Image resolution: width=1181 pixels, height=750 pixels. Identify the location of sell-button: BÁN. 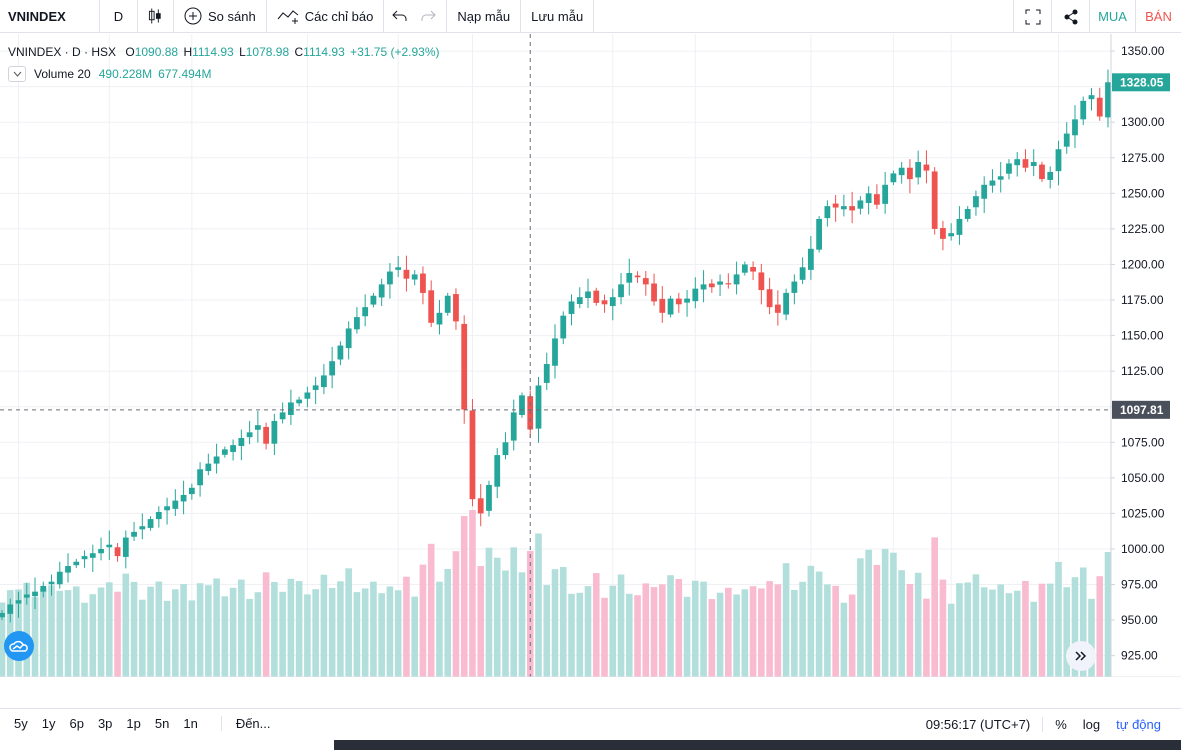
(1158, 16).